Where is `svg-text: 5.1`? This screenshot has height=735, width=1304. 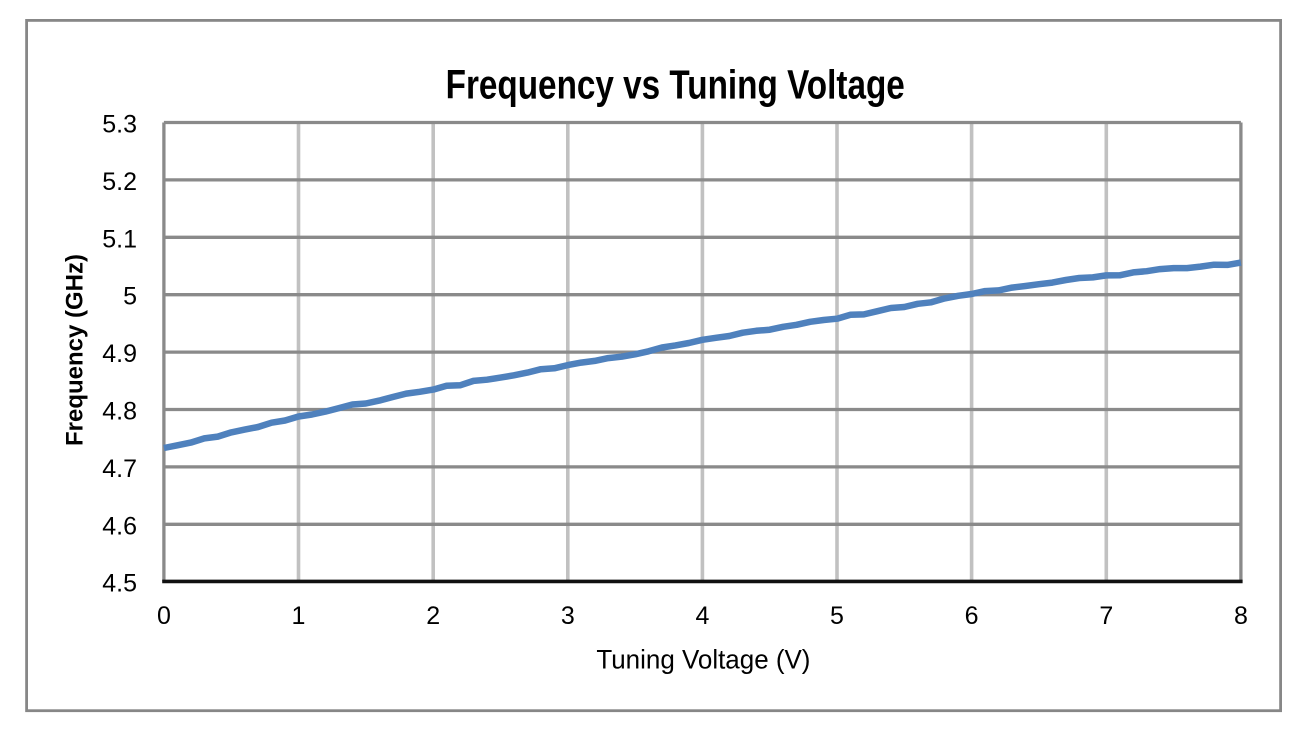
svg-text: 5.1 is located at coordinates (119, 239).